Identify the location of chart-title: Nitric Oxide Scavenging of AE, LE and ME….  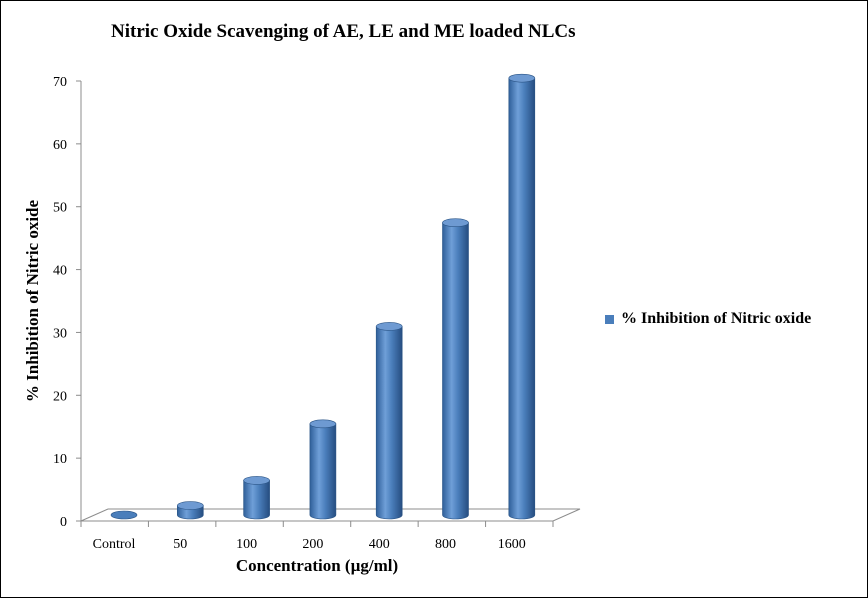
(343, 31).